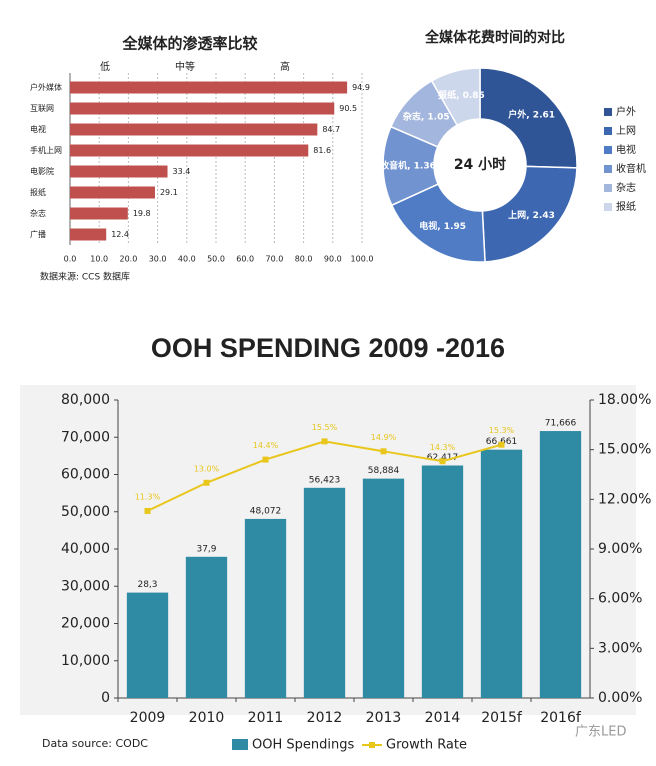 The image size is (656, 766). Describe the element at coordinates (384, 437) in the screenshot. I see `line-value-label: 14.9%` at that location.